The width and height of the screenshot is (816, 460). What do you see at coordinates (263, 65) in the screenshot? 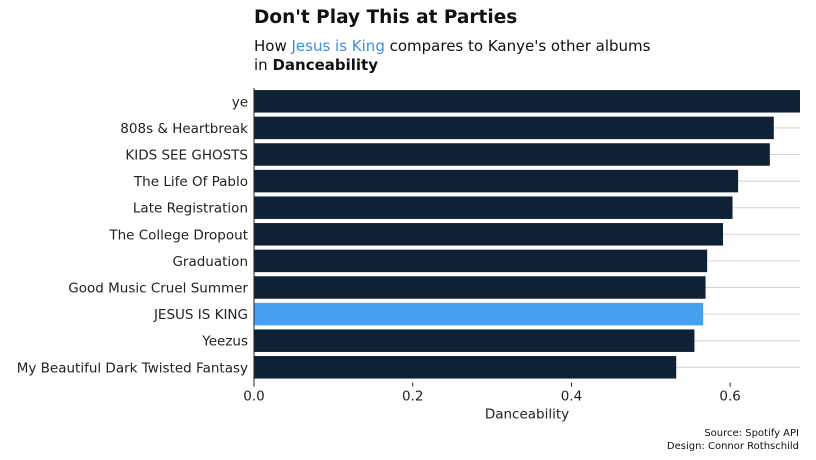
I see `subtitle-line2-prefix: in` at bounding box center [263, 65].